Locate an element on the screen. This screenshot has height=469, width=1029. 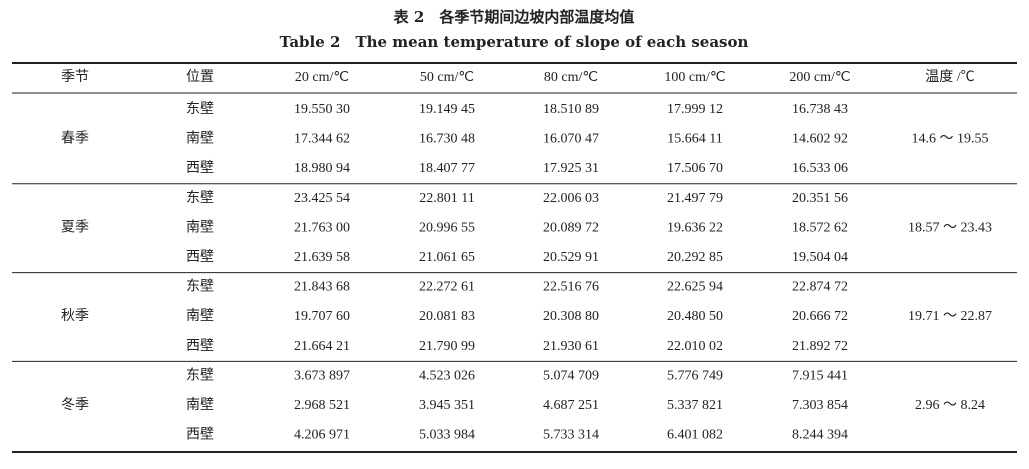
value-cell: 21.930 61 is located at coordinates (571, 346).